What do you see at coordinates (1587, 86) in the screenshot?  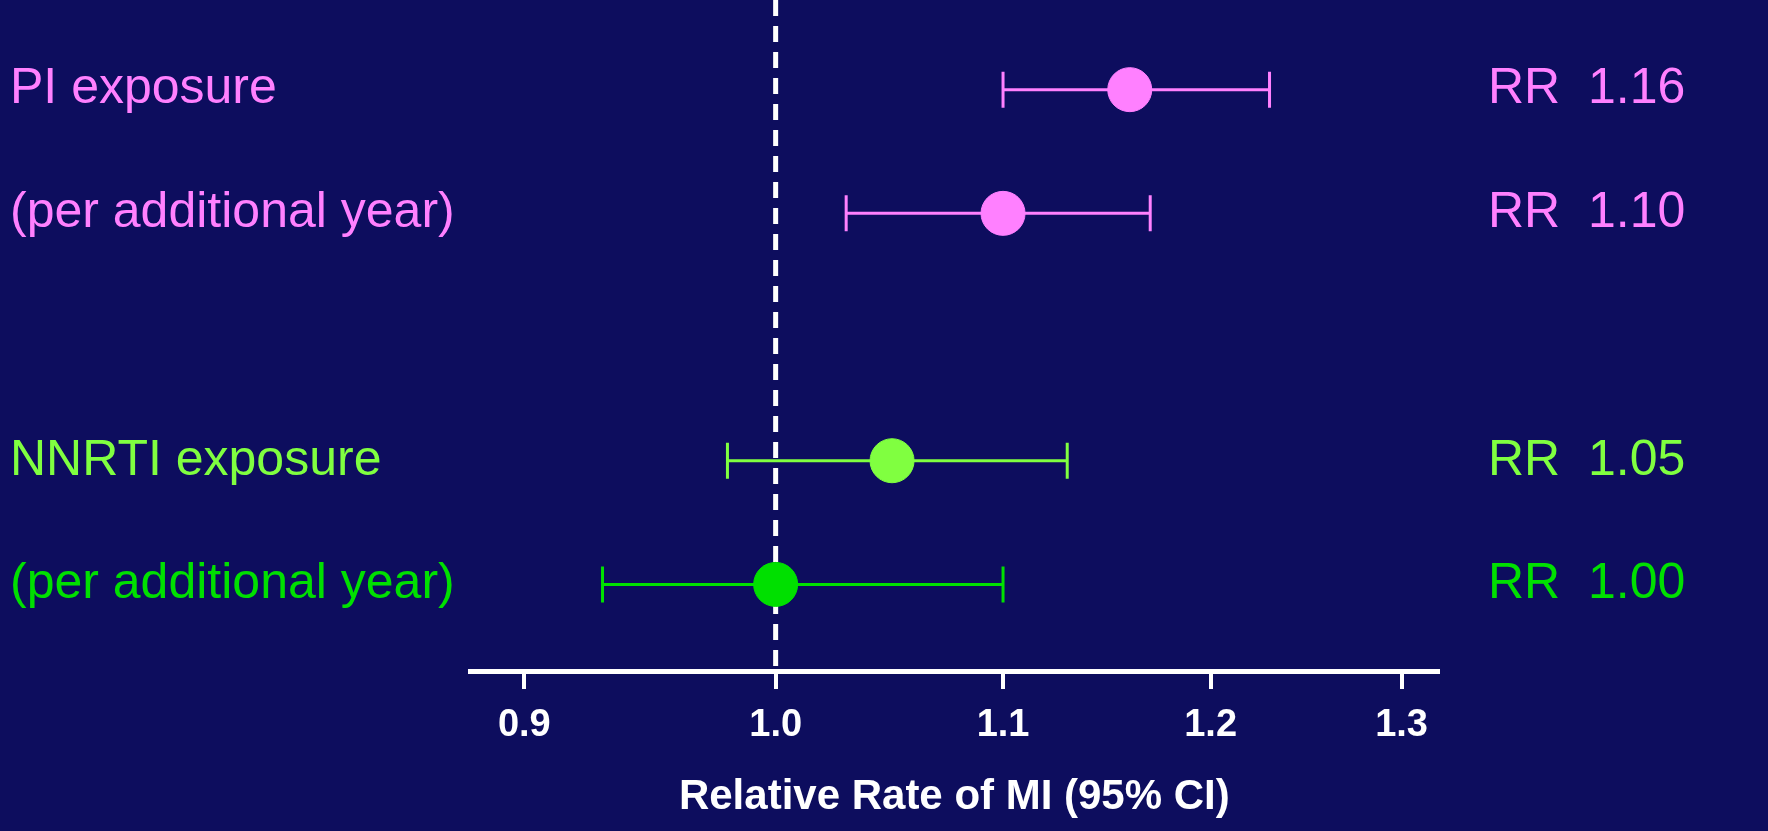 I see `data-label: RR 1.16` at bounding box center [1587, 86].